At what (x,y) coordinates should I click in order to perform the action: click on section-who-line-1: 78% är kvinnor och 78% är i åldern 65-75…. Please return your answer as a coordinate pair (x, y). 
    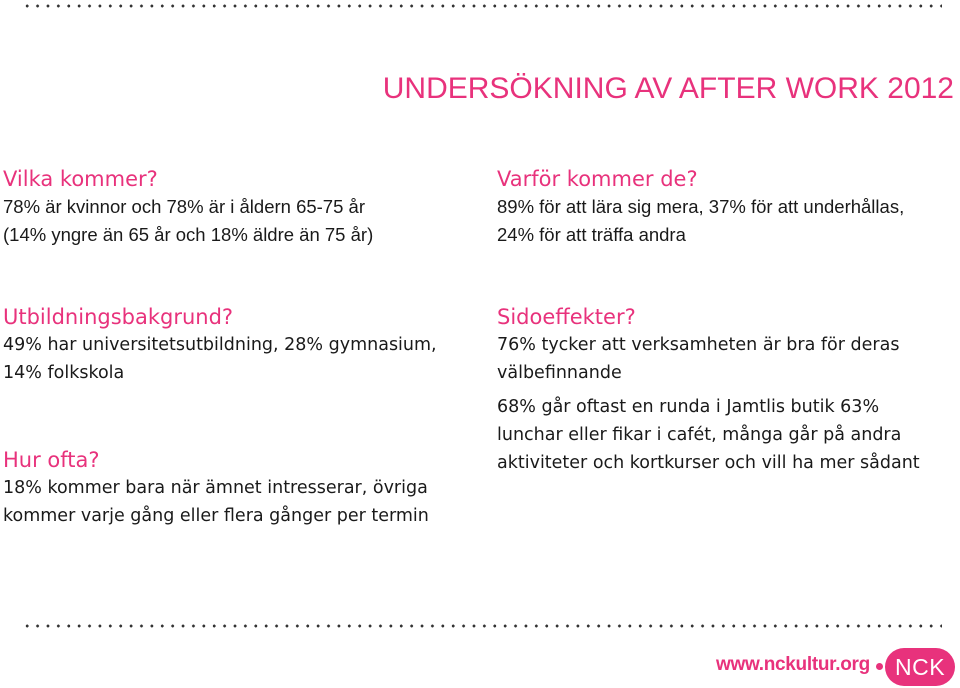
    Looking at the image, I should click on (184, 206).